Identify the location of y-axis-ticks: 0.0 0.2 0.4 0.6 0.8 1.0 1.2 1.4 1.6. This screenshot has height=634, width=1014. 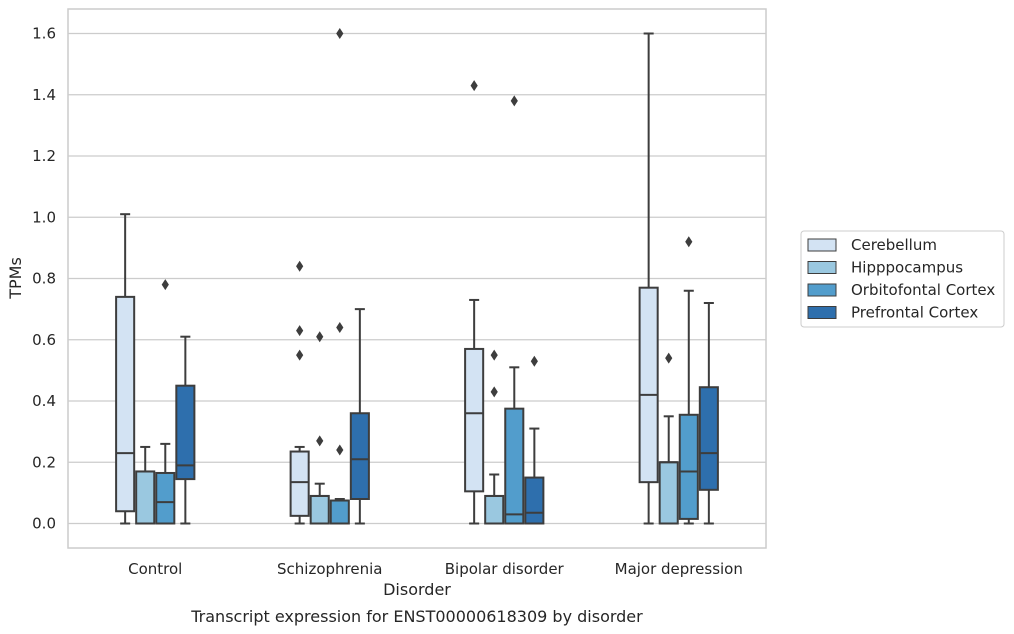
(44, 279).